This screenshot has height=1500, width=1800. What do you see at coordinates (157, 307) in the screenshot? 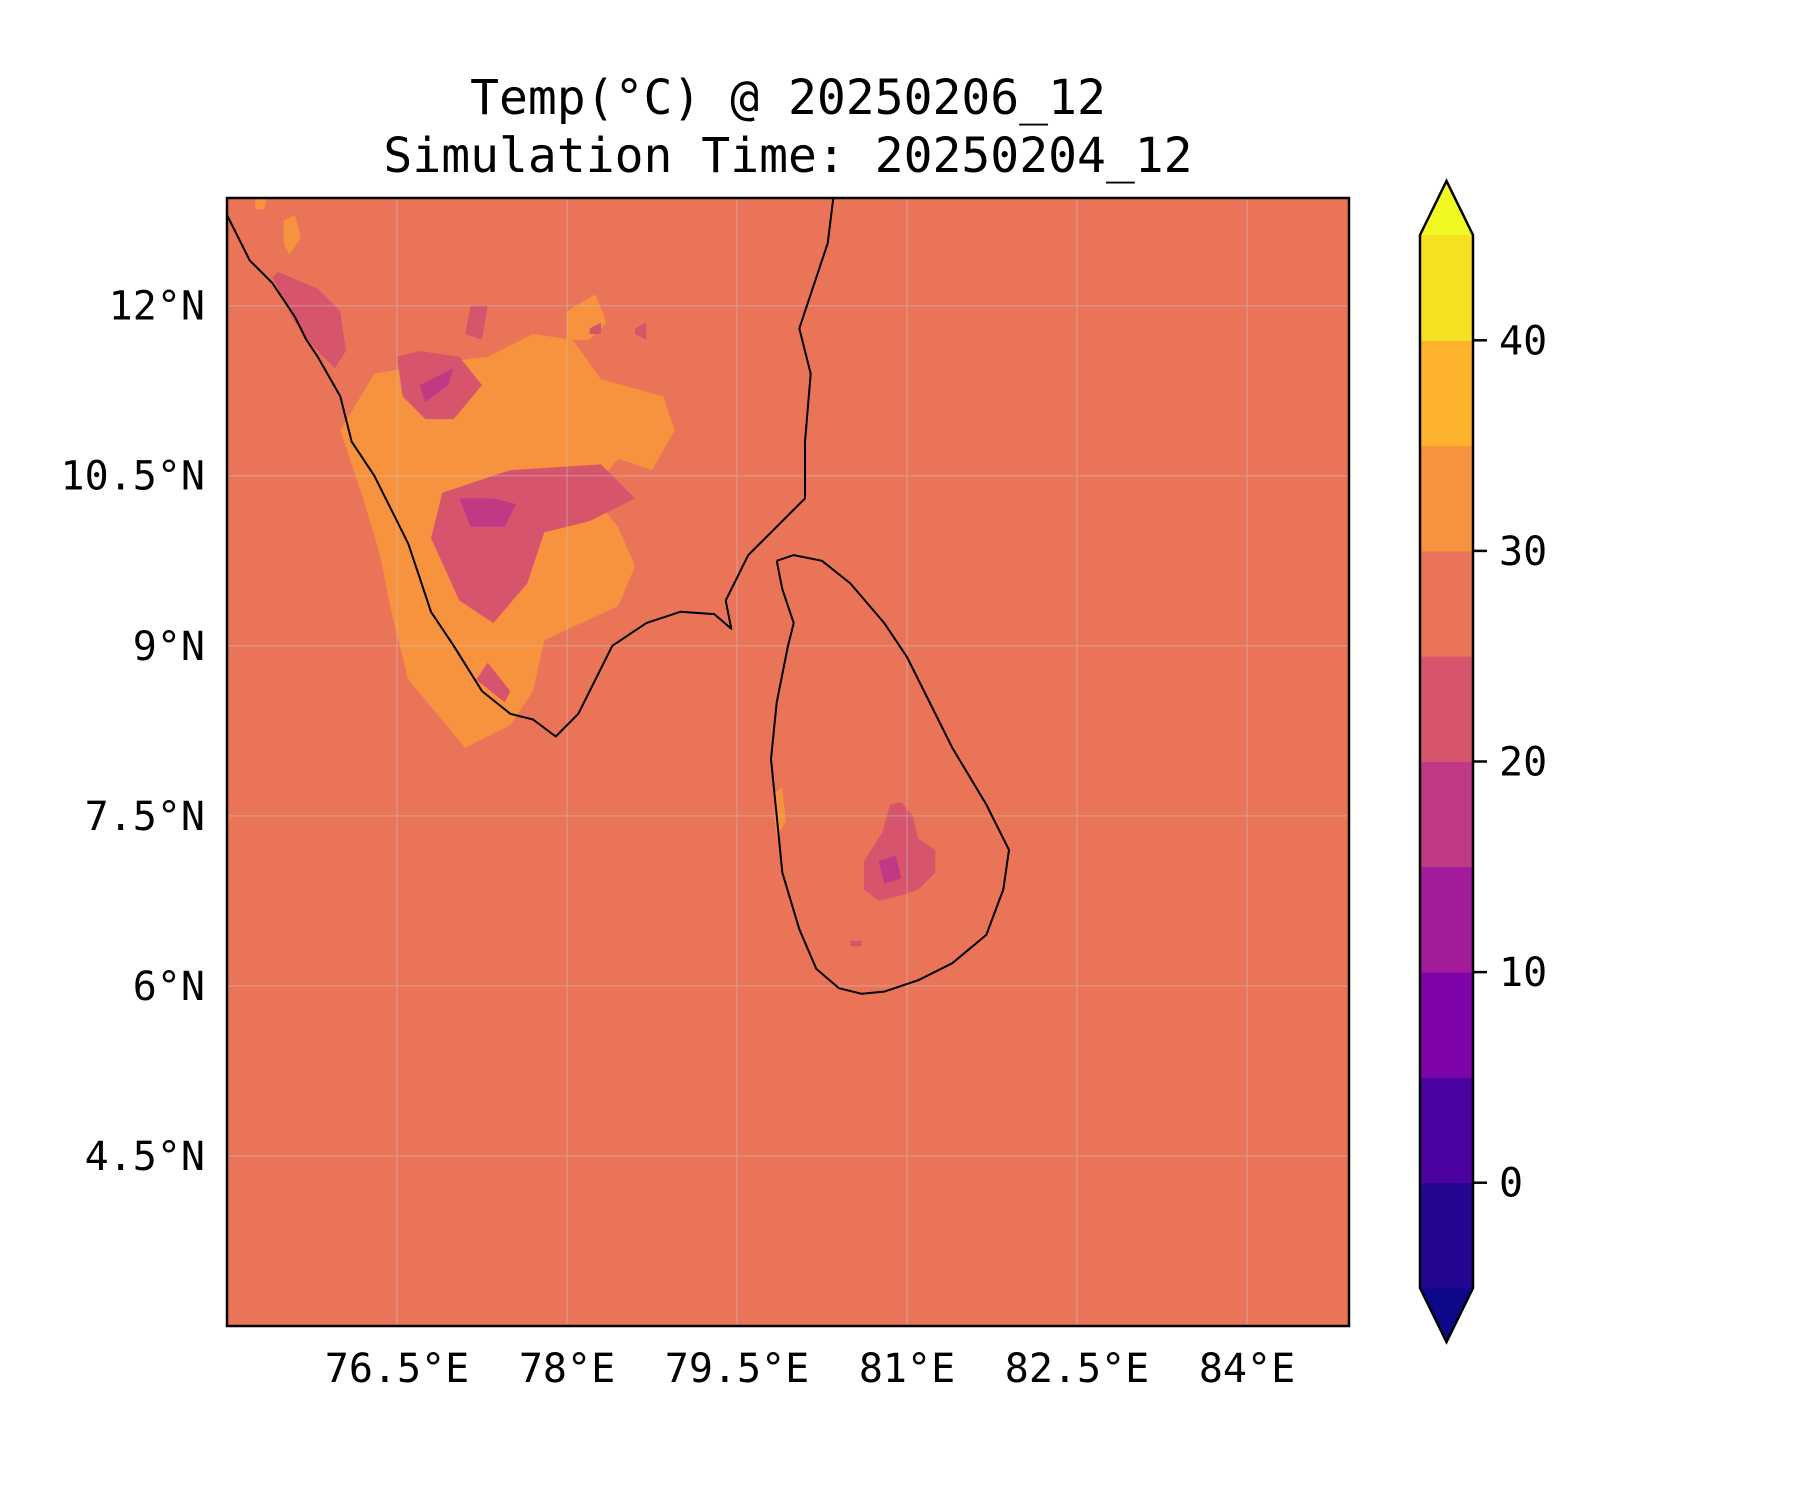
I see `lat-tick-label-0: 12°N` at bounding box center [157, 307].